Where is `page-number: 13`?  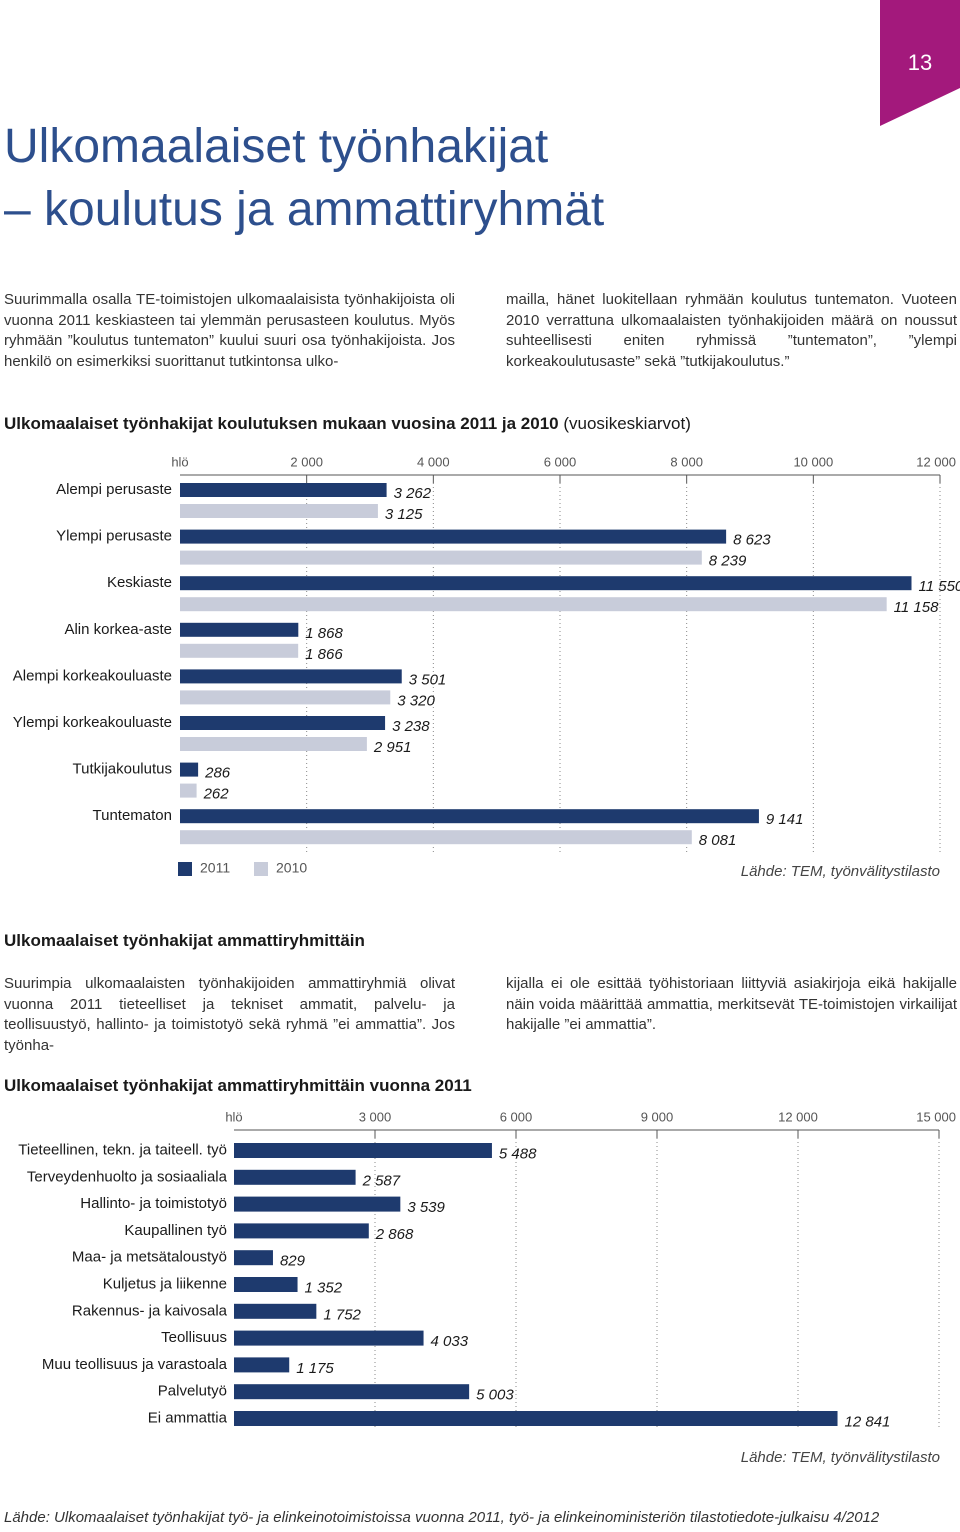
page-number: 13 is located at coordinates (920, 62).